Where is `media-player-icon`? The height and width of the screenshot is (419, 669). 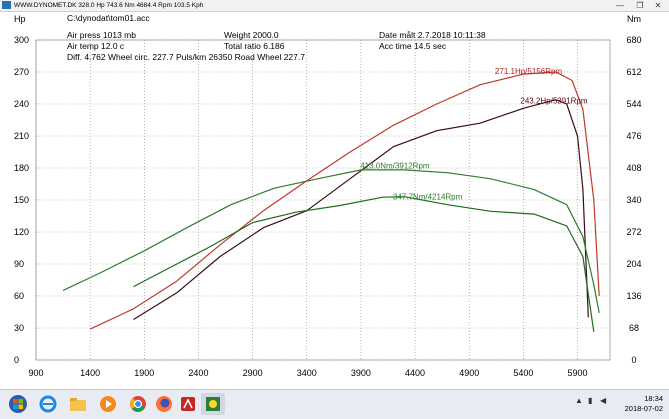
media-player-icon is located at coordinates (108, 404).